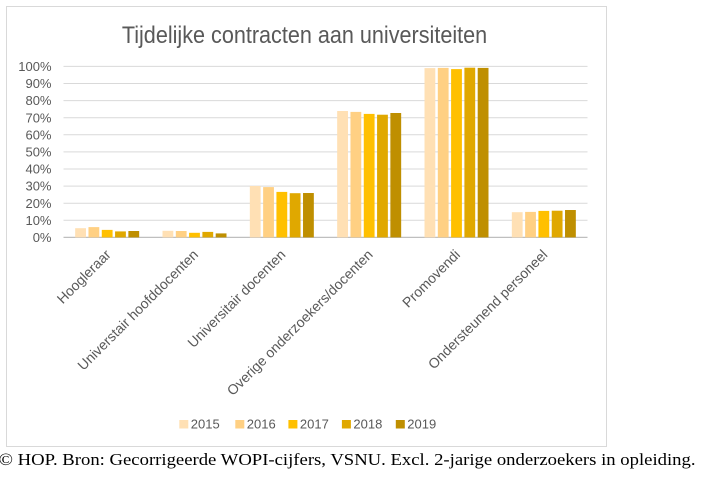  What do you see at coordinates (367, 424) in the screenshot?
I see `svg-text: 2018` at bounding box center [367, 424].